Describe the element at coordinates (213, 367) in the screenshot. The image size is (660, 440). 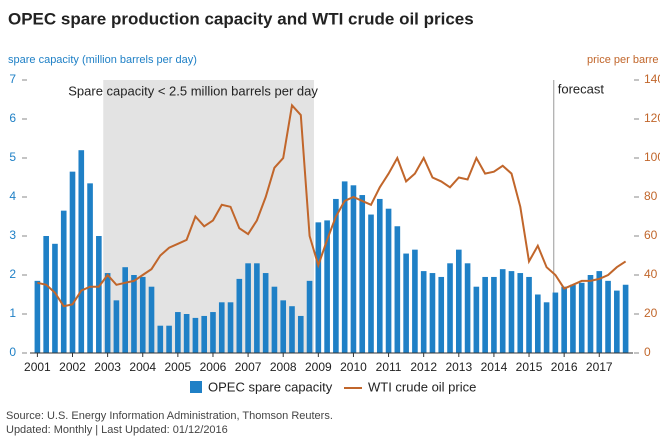
I see `x-tick-label: 2006` at that location.